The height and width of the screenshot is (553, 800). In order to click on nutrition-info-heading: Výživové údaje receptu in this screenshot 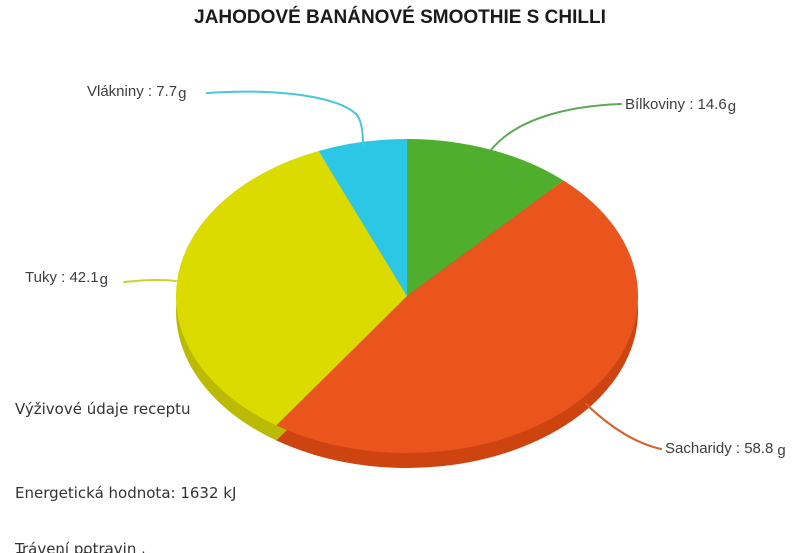, I will do `click(103, 409)`.